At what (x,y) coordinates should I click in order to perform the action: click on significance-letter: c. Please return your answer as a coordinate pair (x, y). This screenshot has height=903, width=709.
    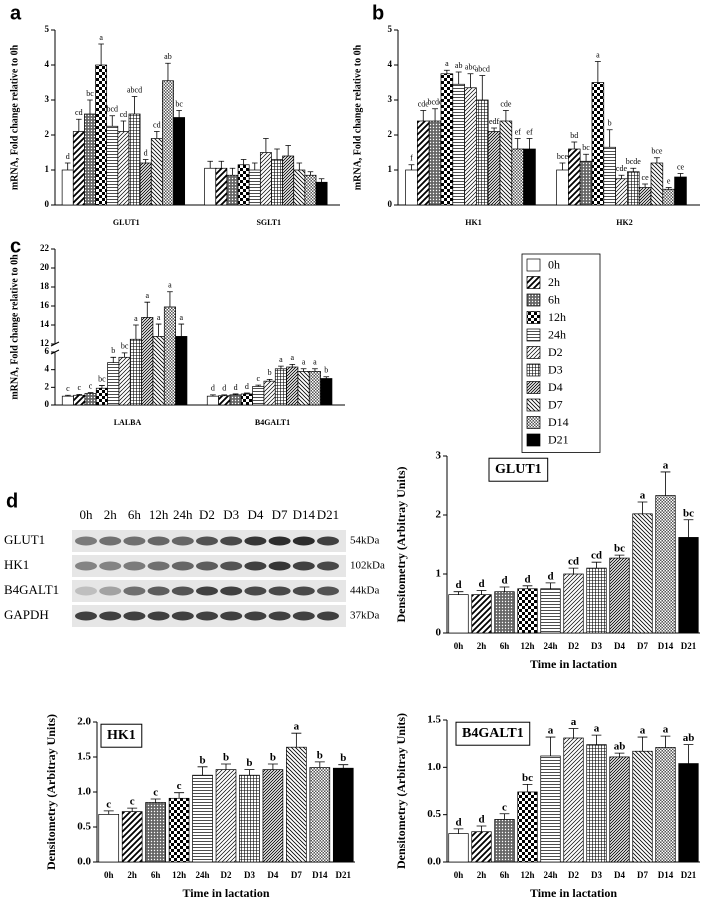
    Looking at the image, I should click on (79, 387).